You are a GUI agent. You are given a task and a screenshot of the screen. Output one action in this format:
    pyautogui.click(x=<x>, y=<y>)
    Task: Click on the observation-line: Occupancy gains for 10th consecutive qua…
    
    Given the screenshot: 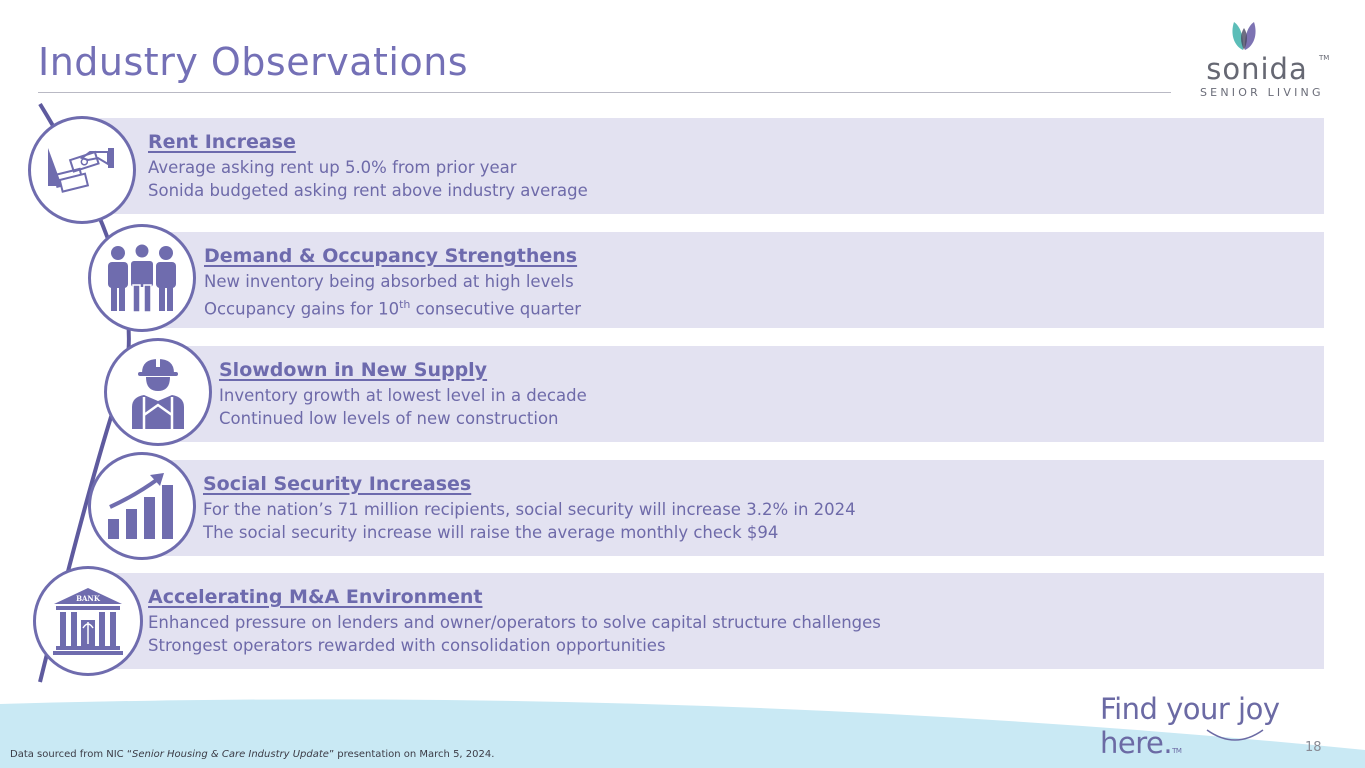 What is the action you would take?
    pyautogui.click(x=392, y=308)
    